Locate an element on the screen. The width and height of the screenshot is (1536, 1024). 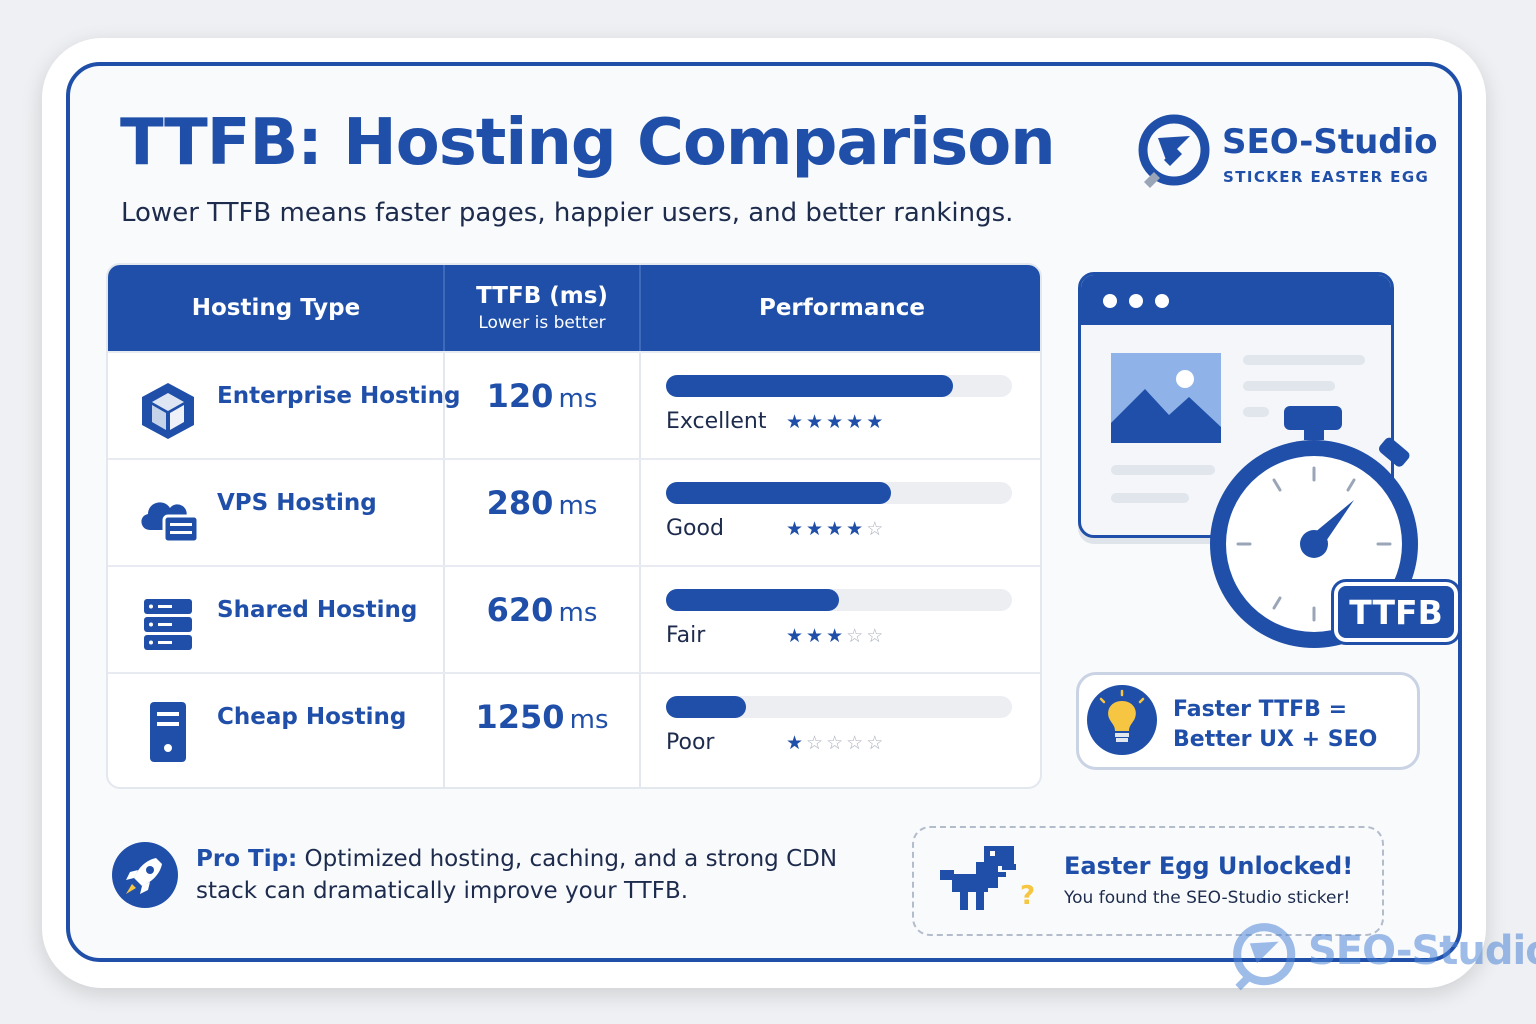
hosting-name: VPS Hosting is located at coordinates (297, 503).